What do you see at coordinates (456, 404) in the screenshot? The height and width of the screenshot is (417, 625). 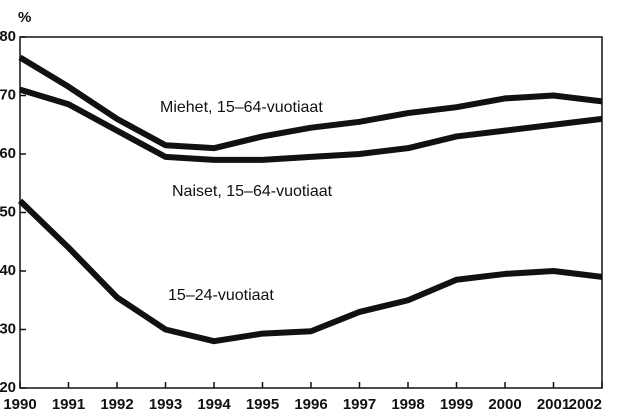 I see `x-tick-label: 1999` at bounding box center [456, 404].